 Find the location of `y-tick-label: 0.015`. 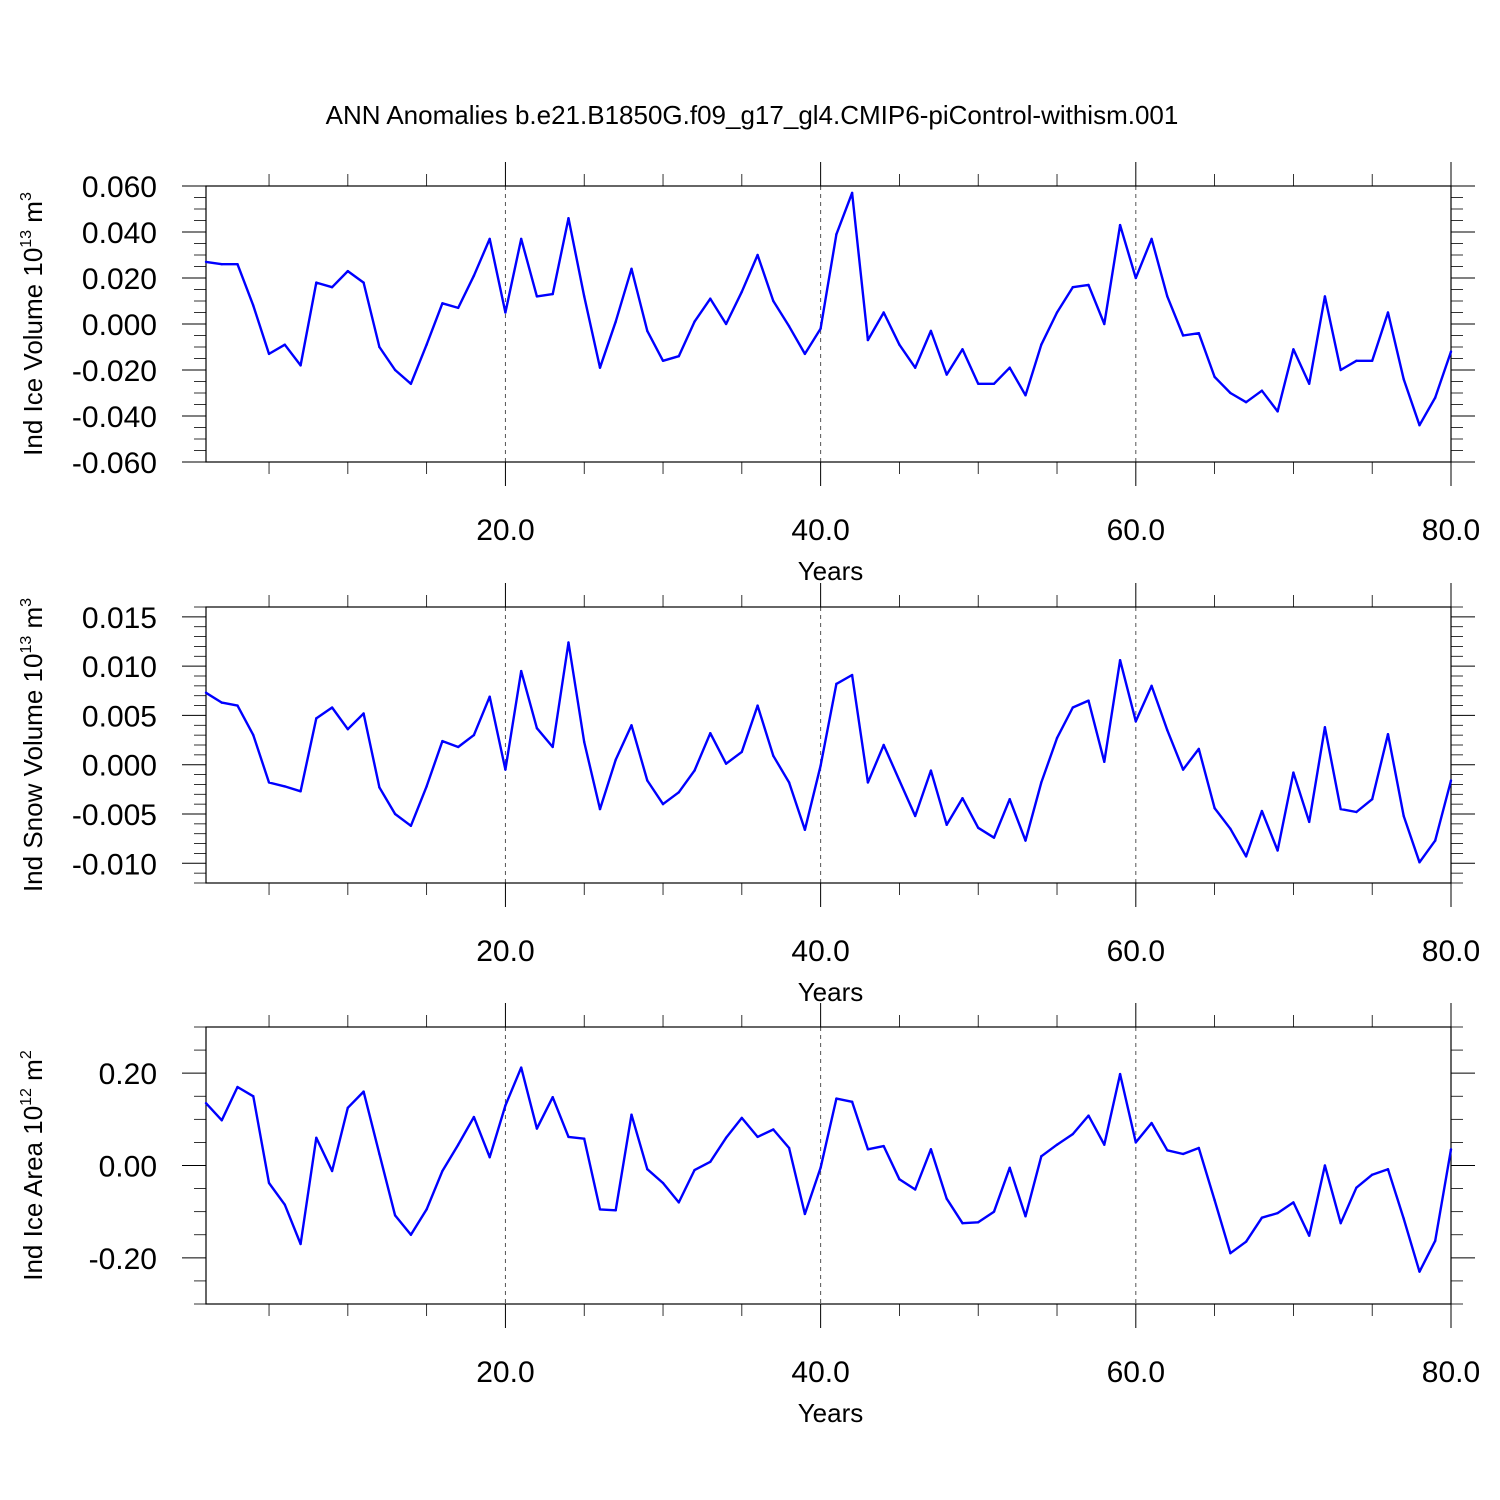

y-tick-label: 0.015 is located at coordinates (119, 618).